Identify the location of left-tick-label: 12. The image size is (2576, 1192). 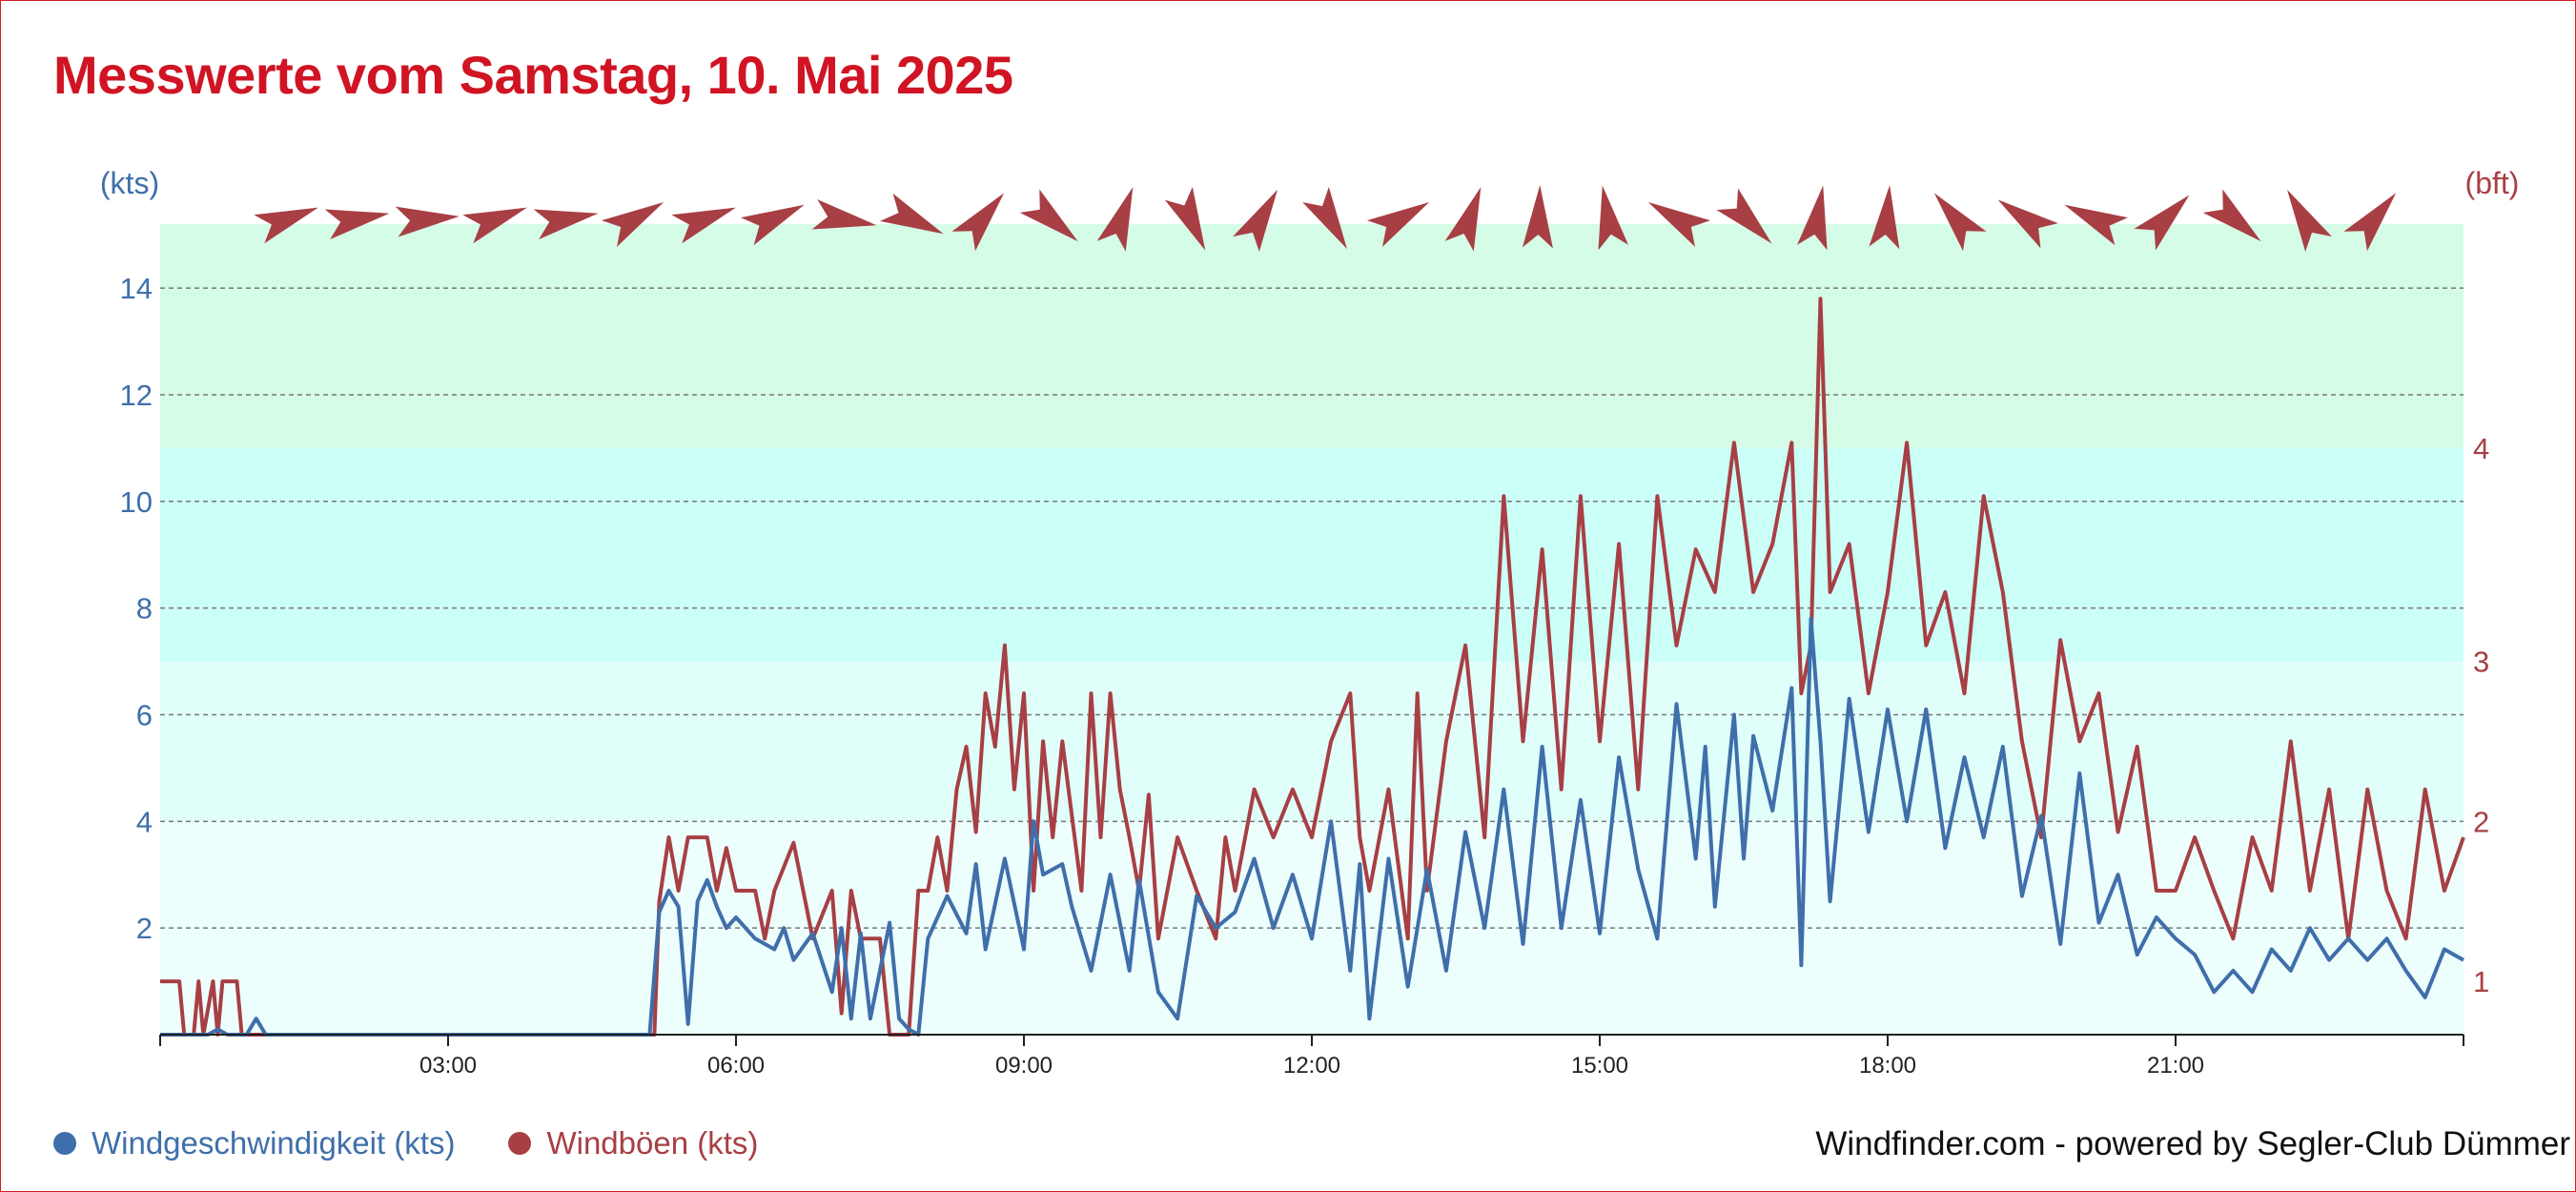
(136, 396).